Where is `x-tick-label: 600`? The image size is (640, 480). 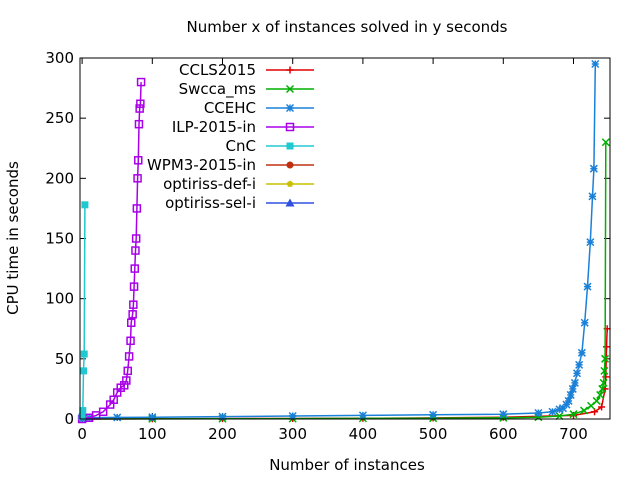 x-tick-label: 600 is located at coordinates (503, 434).